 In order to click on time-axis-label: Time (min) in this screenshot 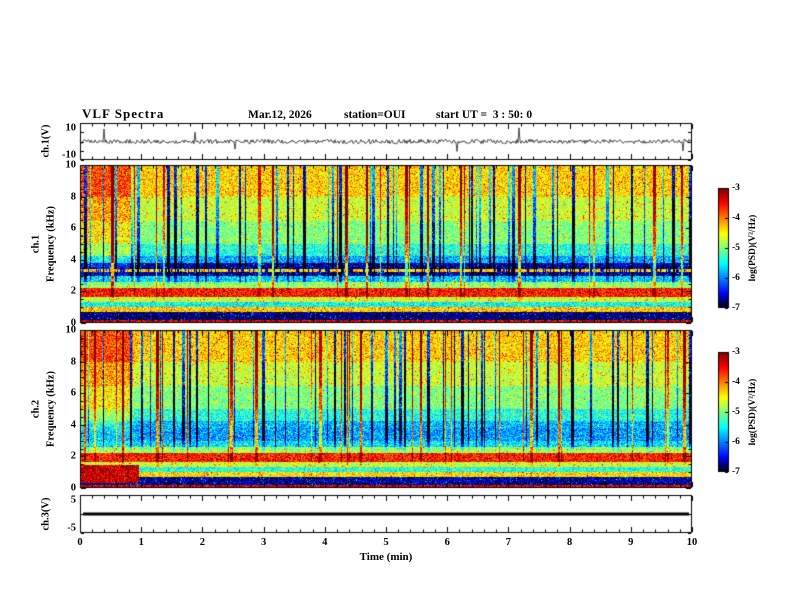, I will do `click(386, 557)`.